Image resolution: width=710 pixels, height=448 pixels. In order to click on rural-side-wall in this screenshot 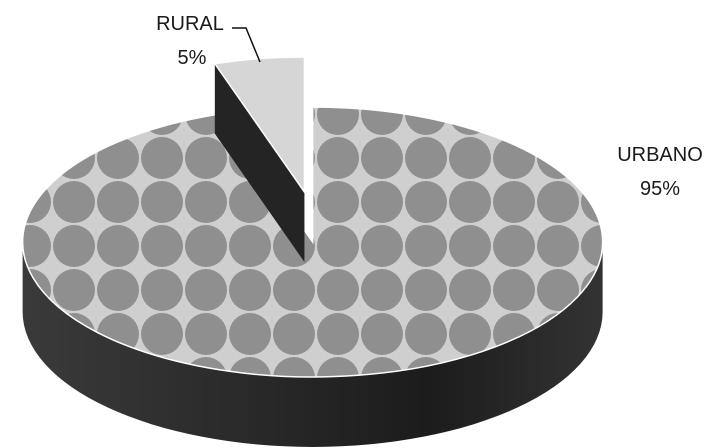, I will do `click(259, 163)`.